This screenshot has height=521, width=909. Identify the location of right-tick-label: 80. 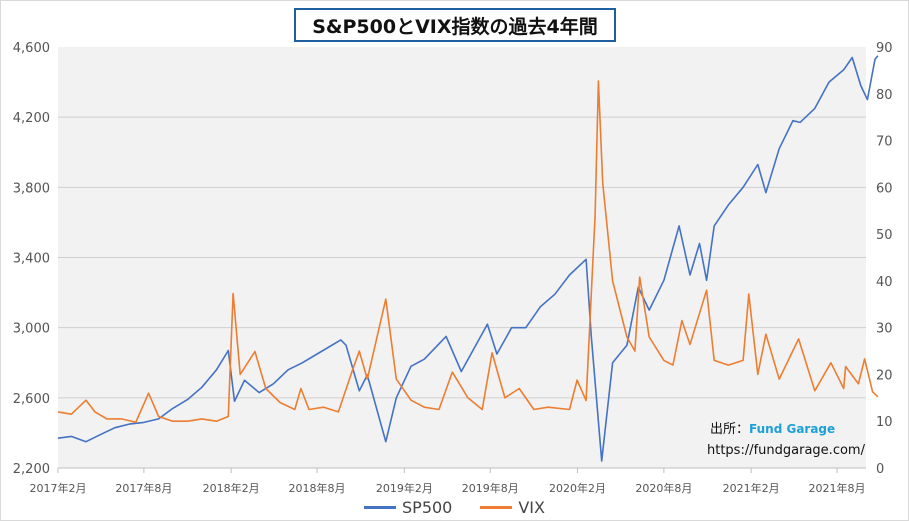
(884, 95).